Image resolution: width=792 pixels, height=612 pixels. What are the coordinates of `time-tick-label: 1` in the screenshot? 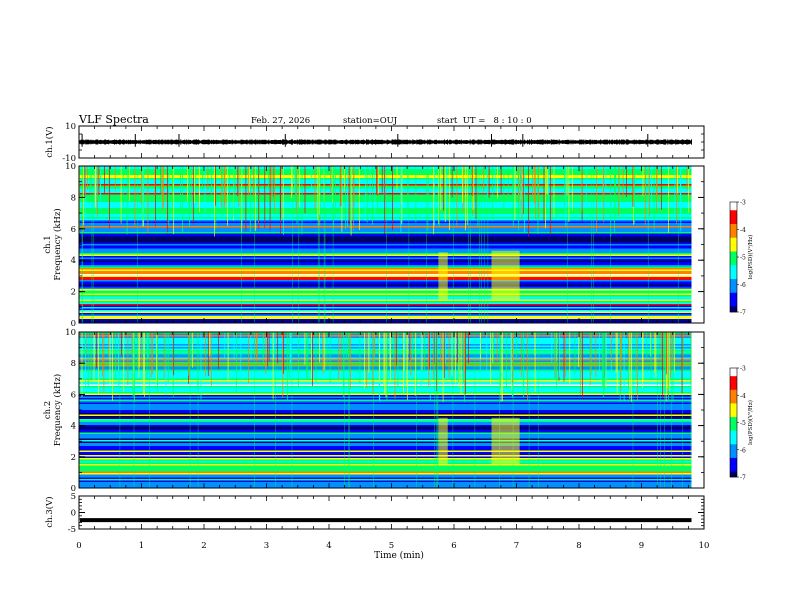 It's located at (141, 546).